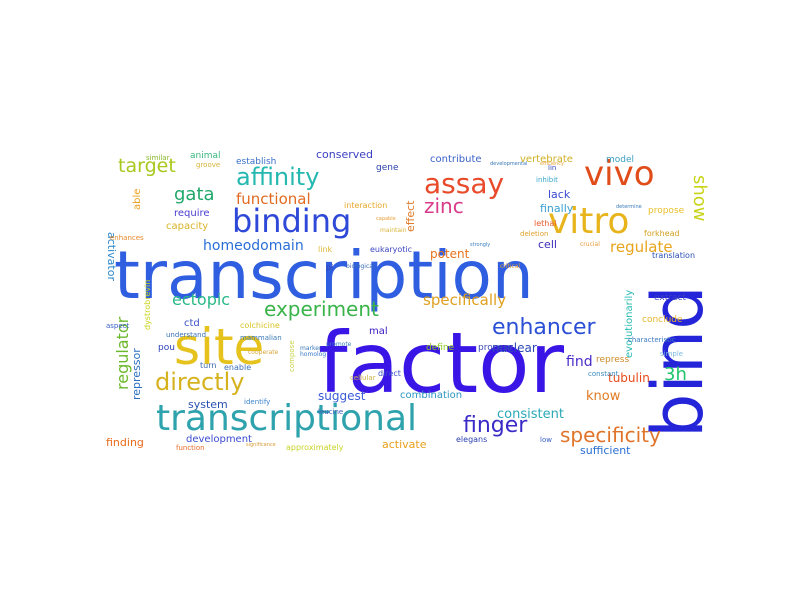  What do you see at coordinates (670, 298) in the screenshot?
I see `word-extract: extract` at bounding box center [670, 298].